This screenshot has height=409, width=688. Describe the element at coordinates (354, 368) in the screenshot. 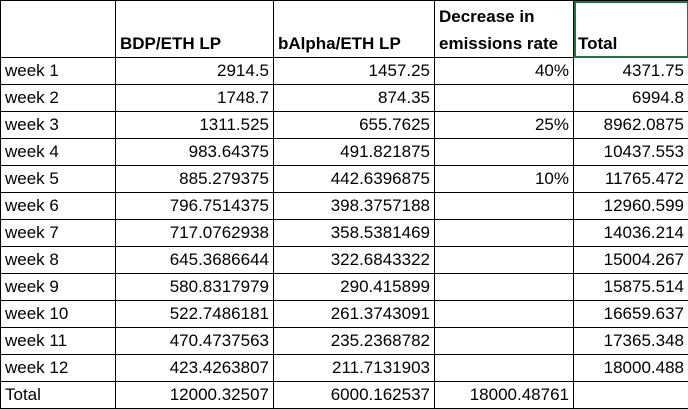

I see `cell: 211.7131903` at that location.